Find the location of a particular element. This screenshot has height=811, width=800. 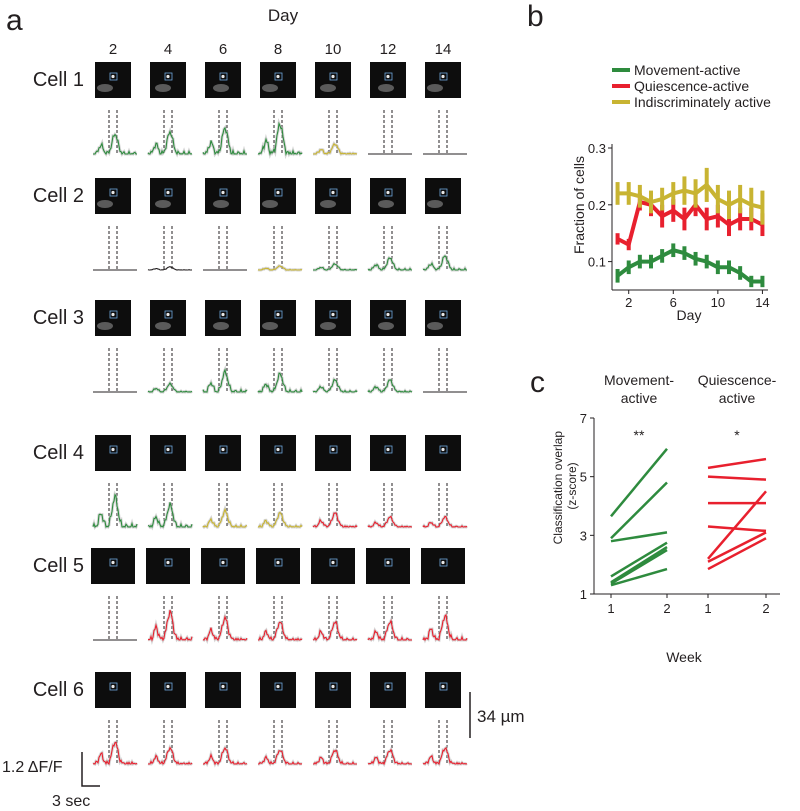

panel-a-letter: a is located at coordinates (14, 20).